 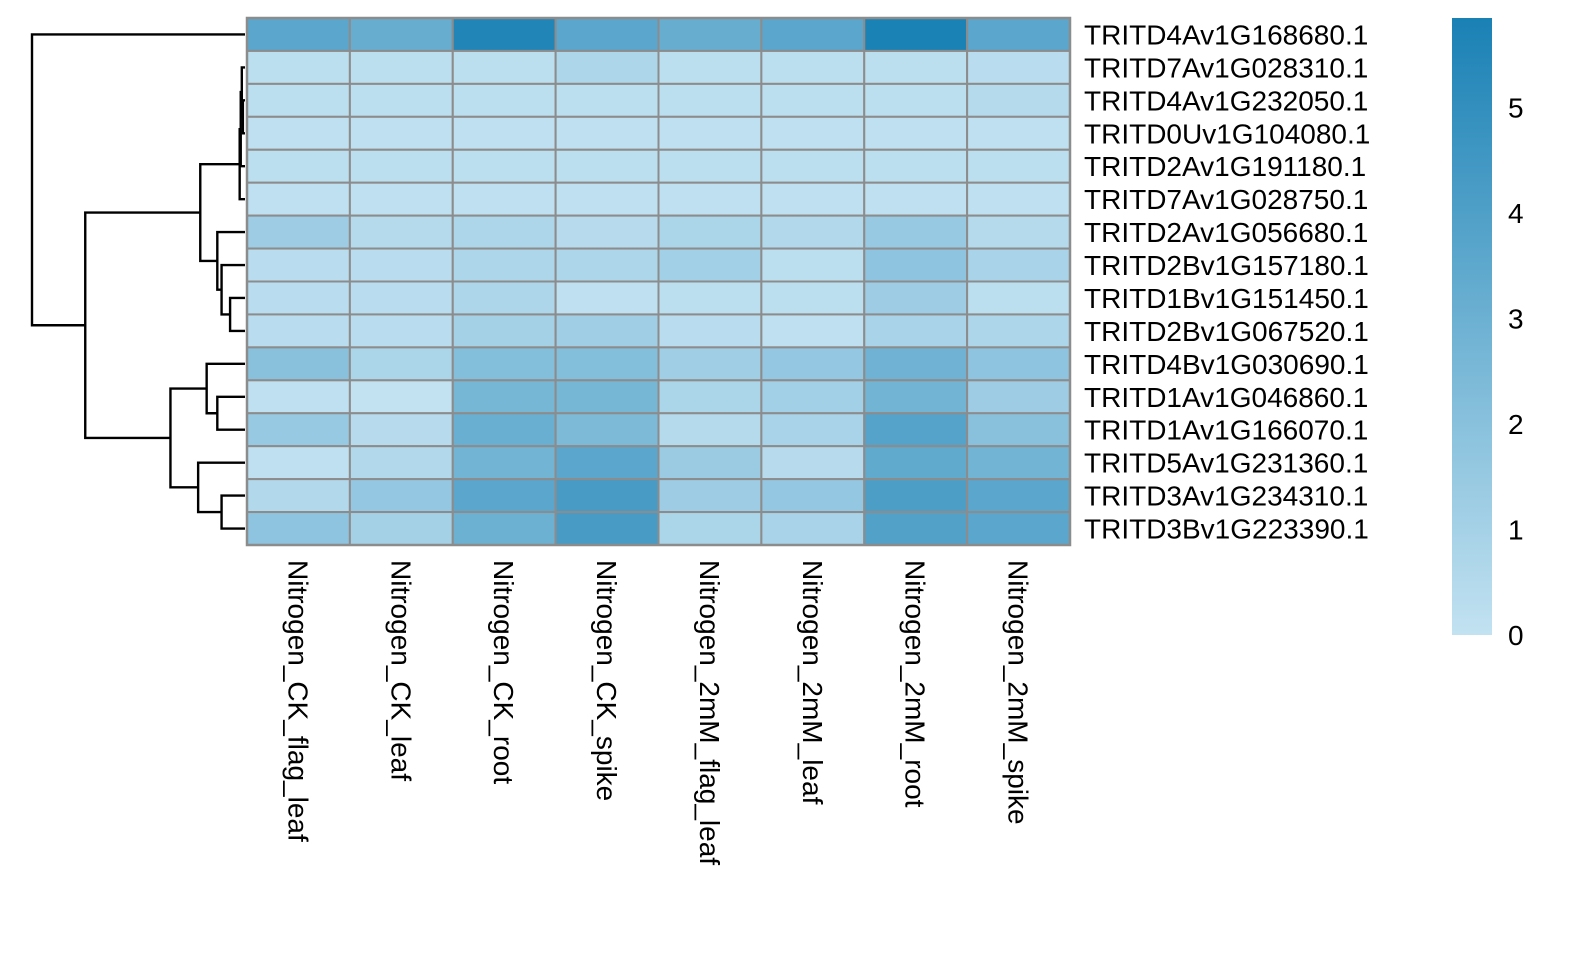 What do you see at coordinates (1226, 298) in the screenshot?
I see `row-label: TRITD1Bv1G151450.1` at bounding box center [1226, 298].